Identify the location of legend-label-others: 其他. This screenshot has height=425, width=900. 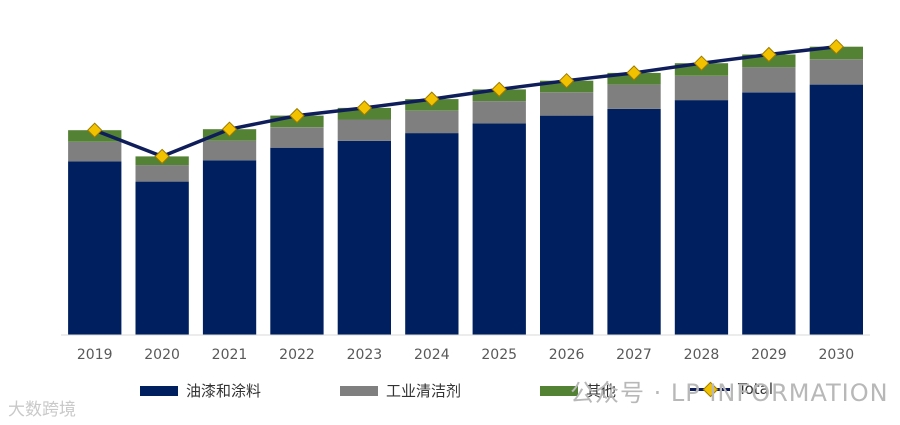
(601, 391).